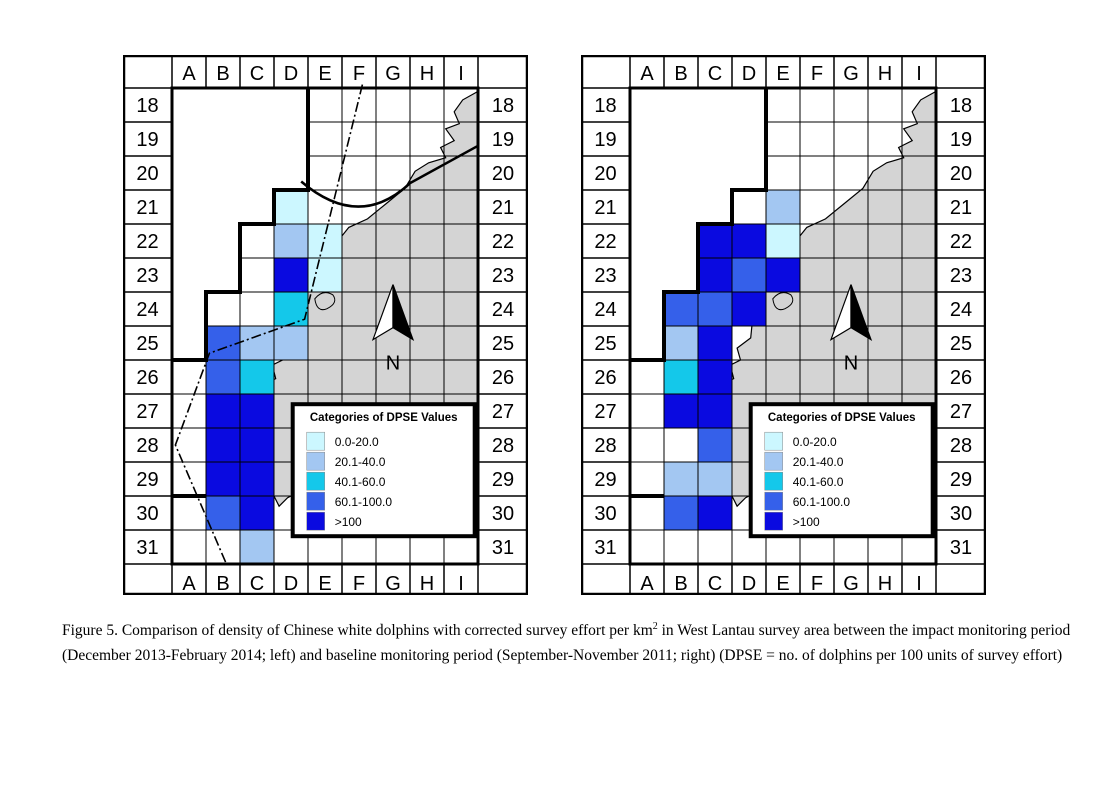  Describe the element at coordinates (680, 74) in the screenshot. I see `column-label-top-B: B` at that location.